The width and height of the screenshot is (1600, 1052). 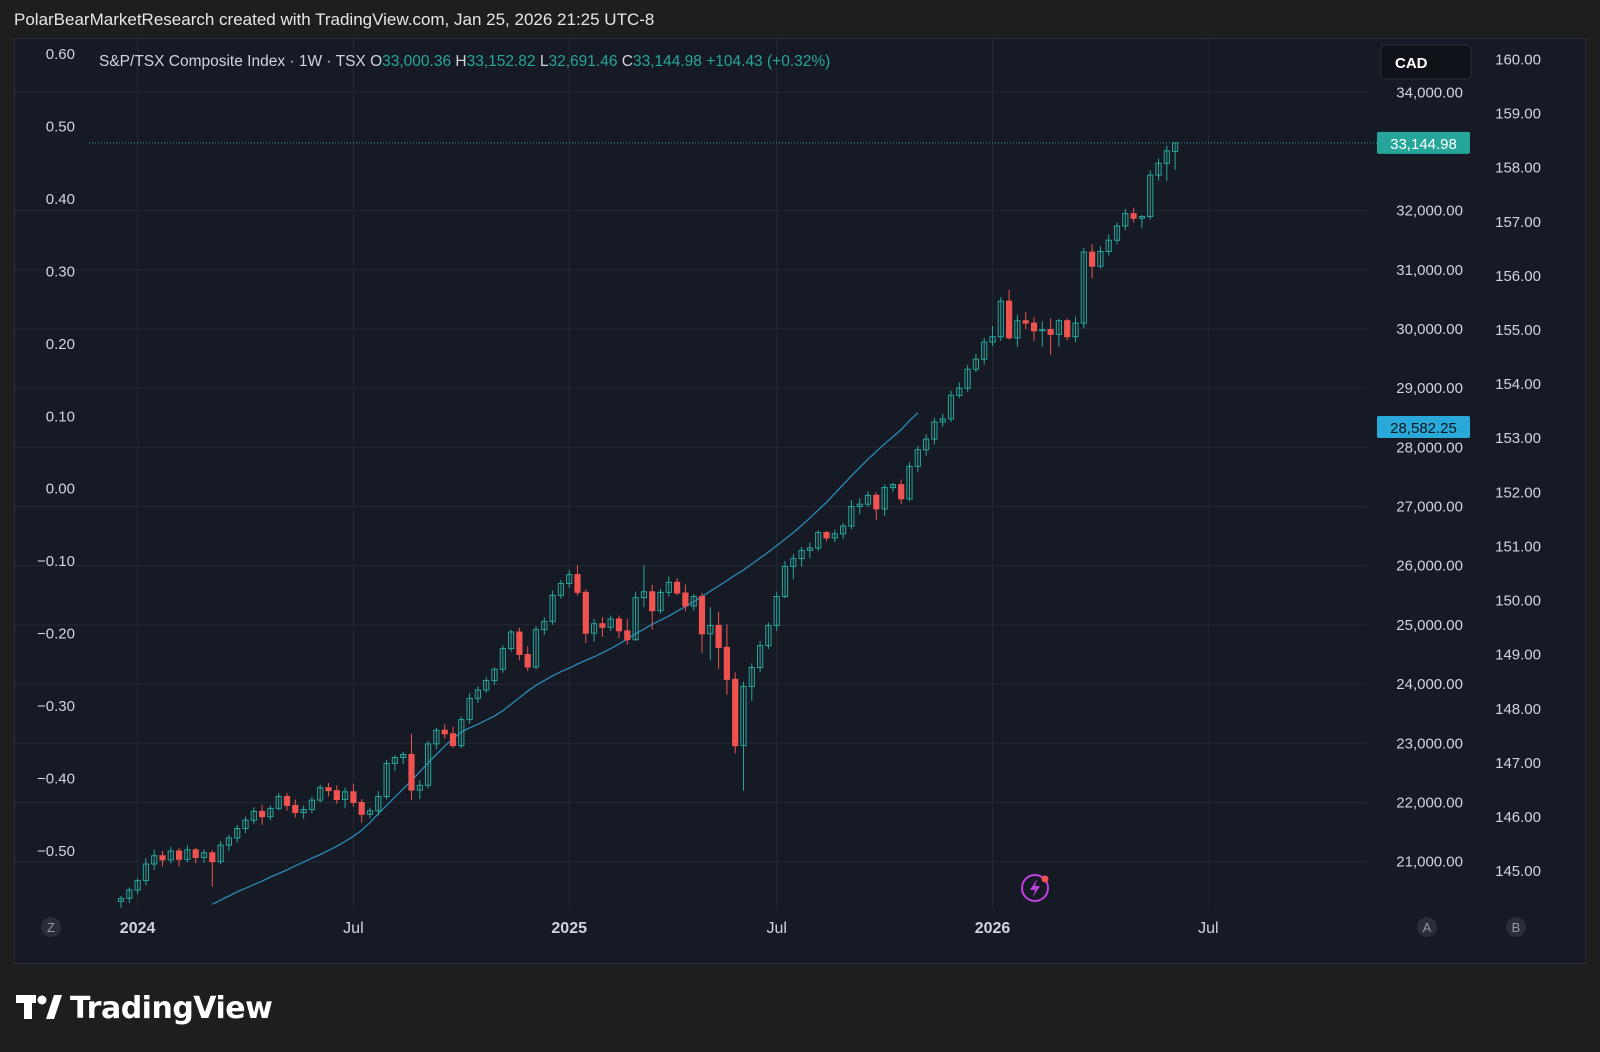 What do you see at coordinates (1518, 59) in the screenshot?
I see `right-axis-tick-label: 160.00` at bounding box center [1518, 59].